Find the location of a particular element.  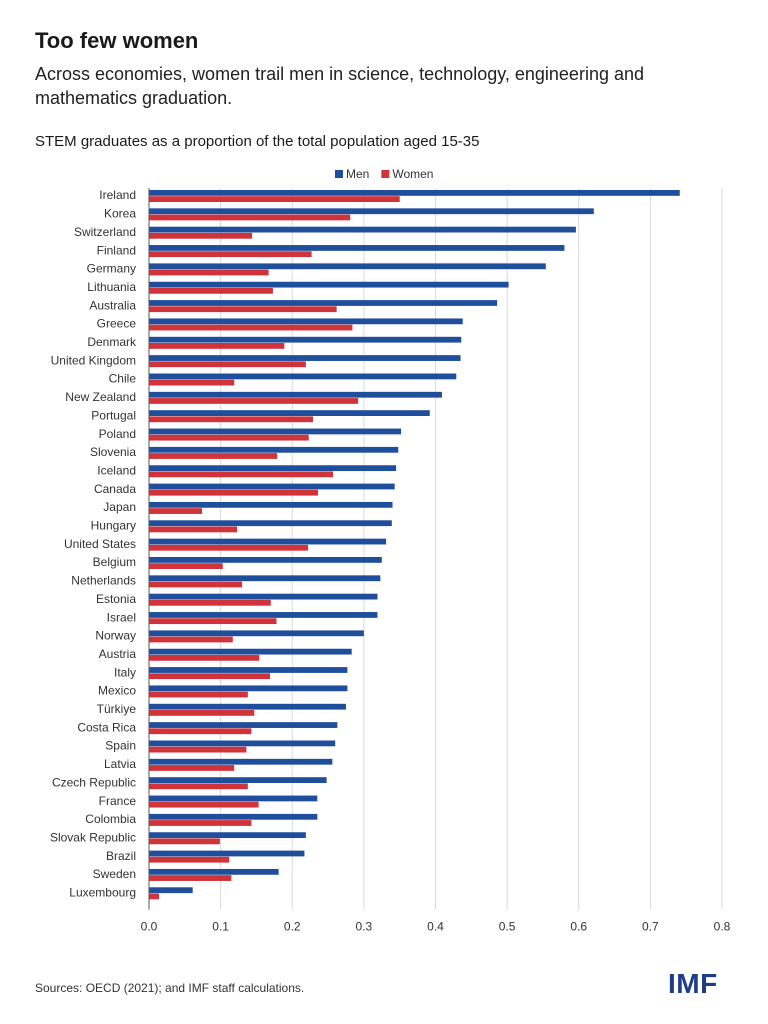

x-tick-label: 0.6 is located at coordinates (578, 927).